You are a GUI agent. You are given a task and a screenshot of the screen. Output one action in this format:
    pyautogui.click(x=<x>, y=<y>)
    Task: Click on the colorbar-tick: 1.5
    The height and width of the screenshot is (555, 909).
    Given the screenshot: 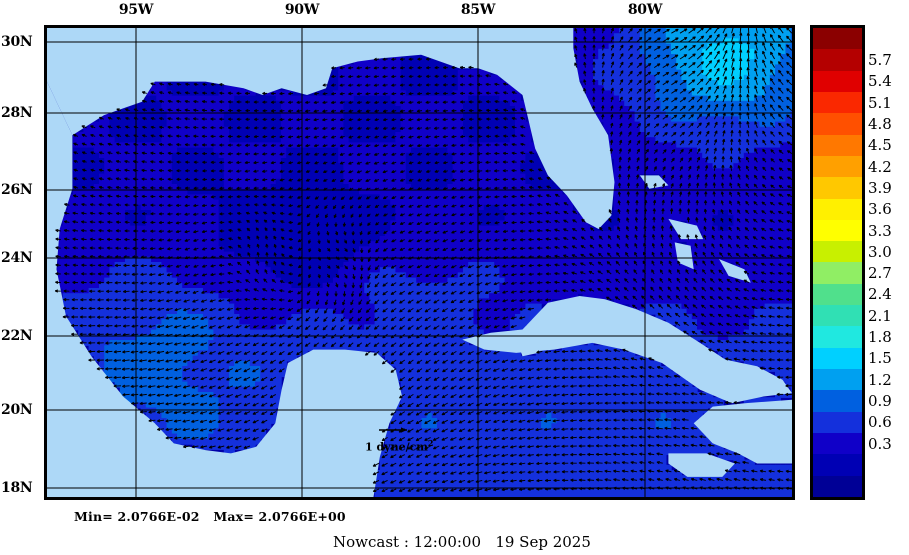 What is the action you would take?
    pyautogui.click(x=880, y=358)
    